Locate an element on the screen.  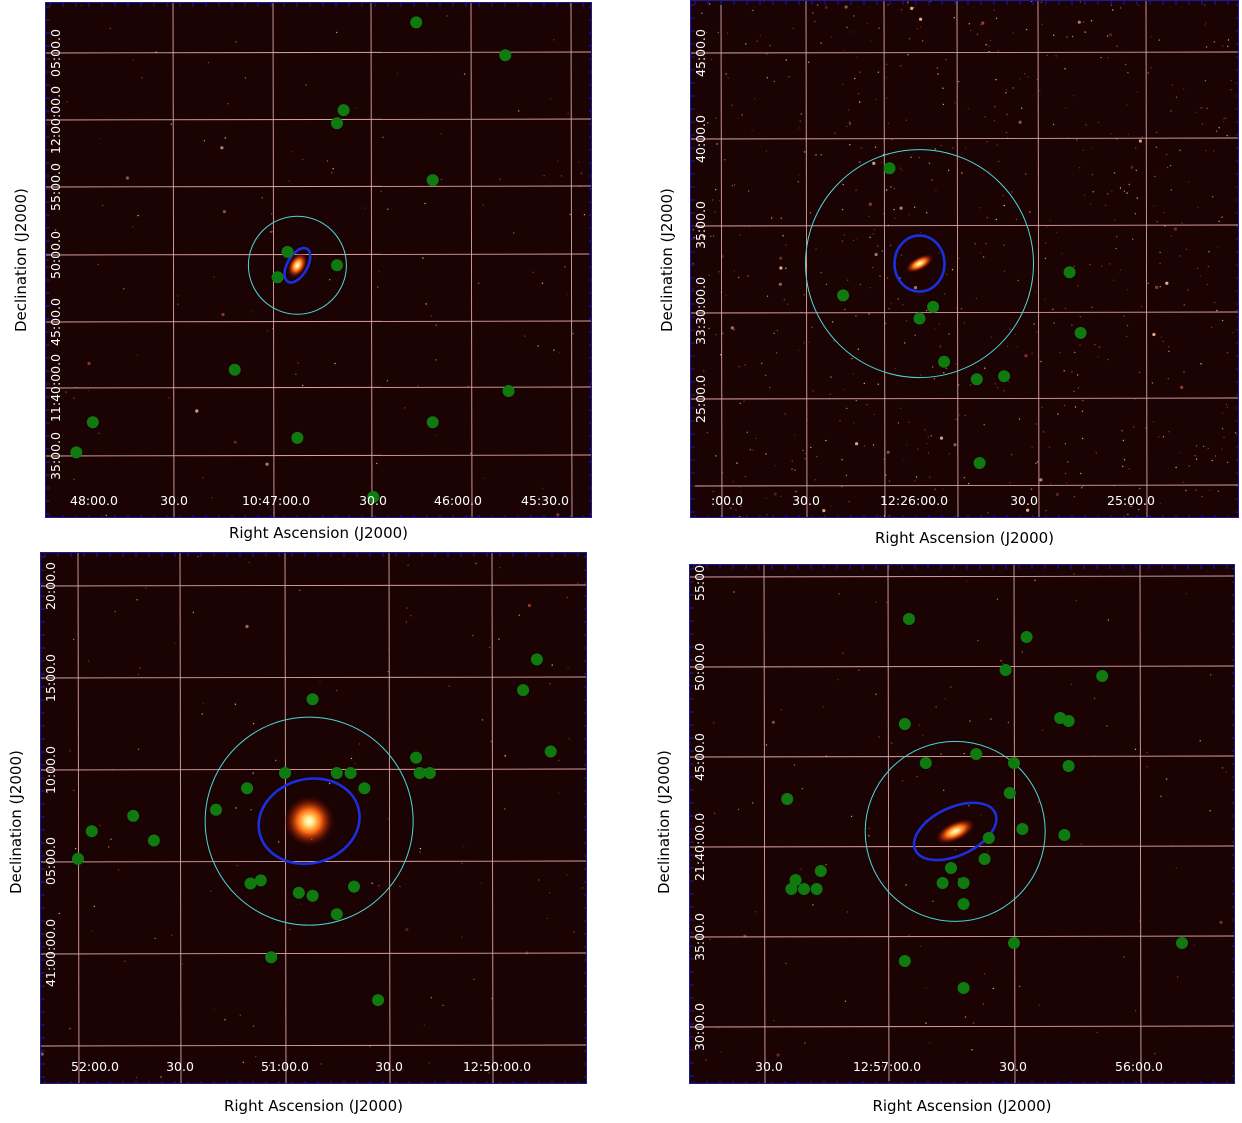
y-tick-label: 55:00.0 is located at coordinates (55, 187).